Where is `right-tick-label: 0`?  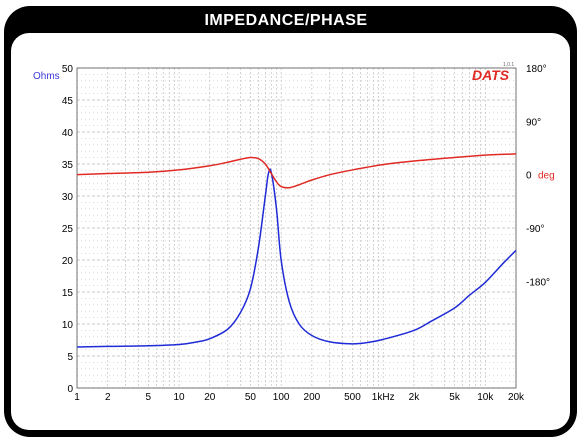 right-tick-label: 0 is located at coordinates (529, 176).